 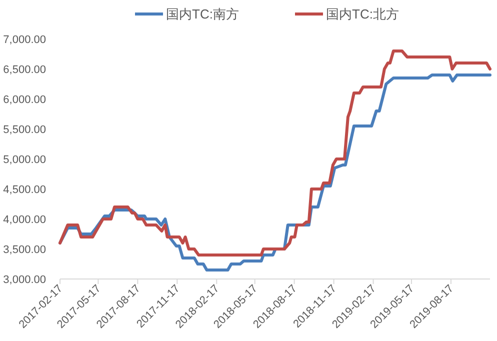 I want to click on y-tick-label: 6,000.00, so click(x=24, y=100).